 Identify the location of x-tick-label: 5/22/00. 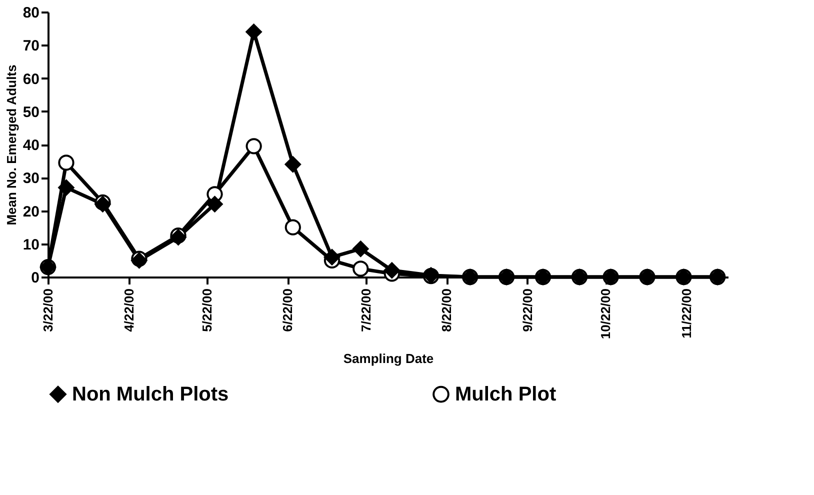
(206, 310).